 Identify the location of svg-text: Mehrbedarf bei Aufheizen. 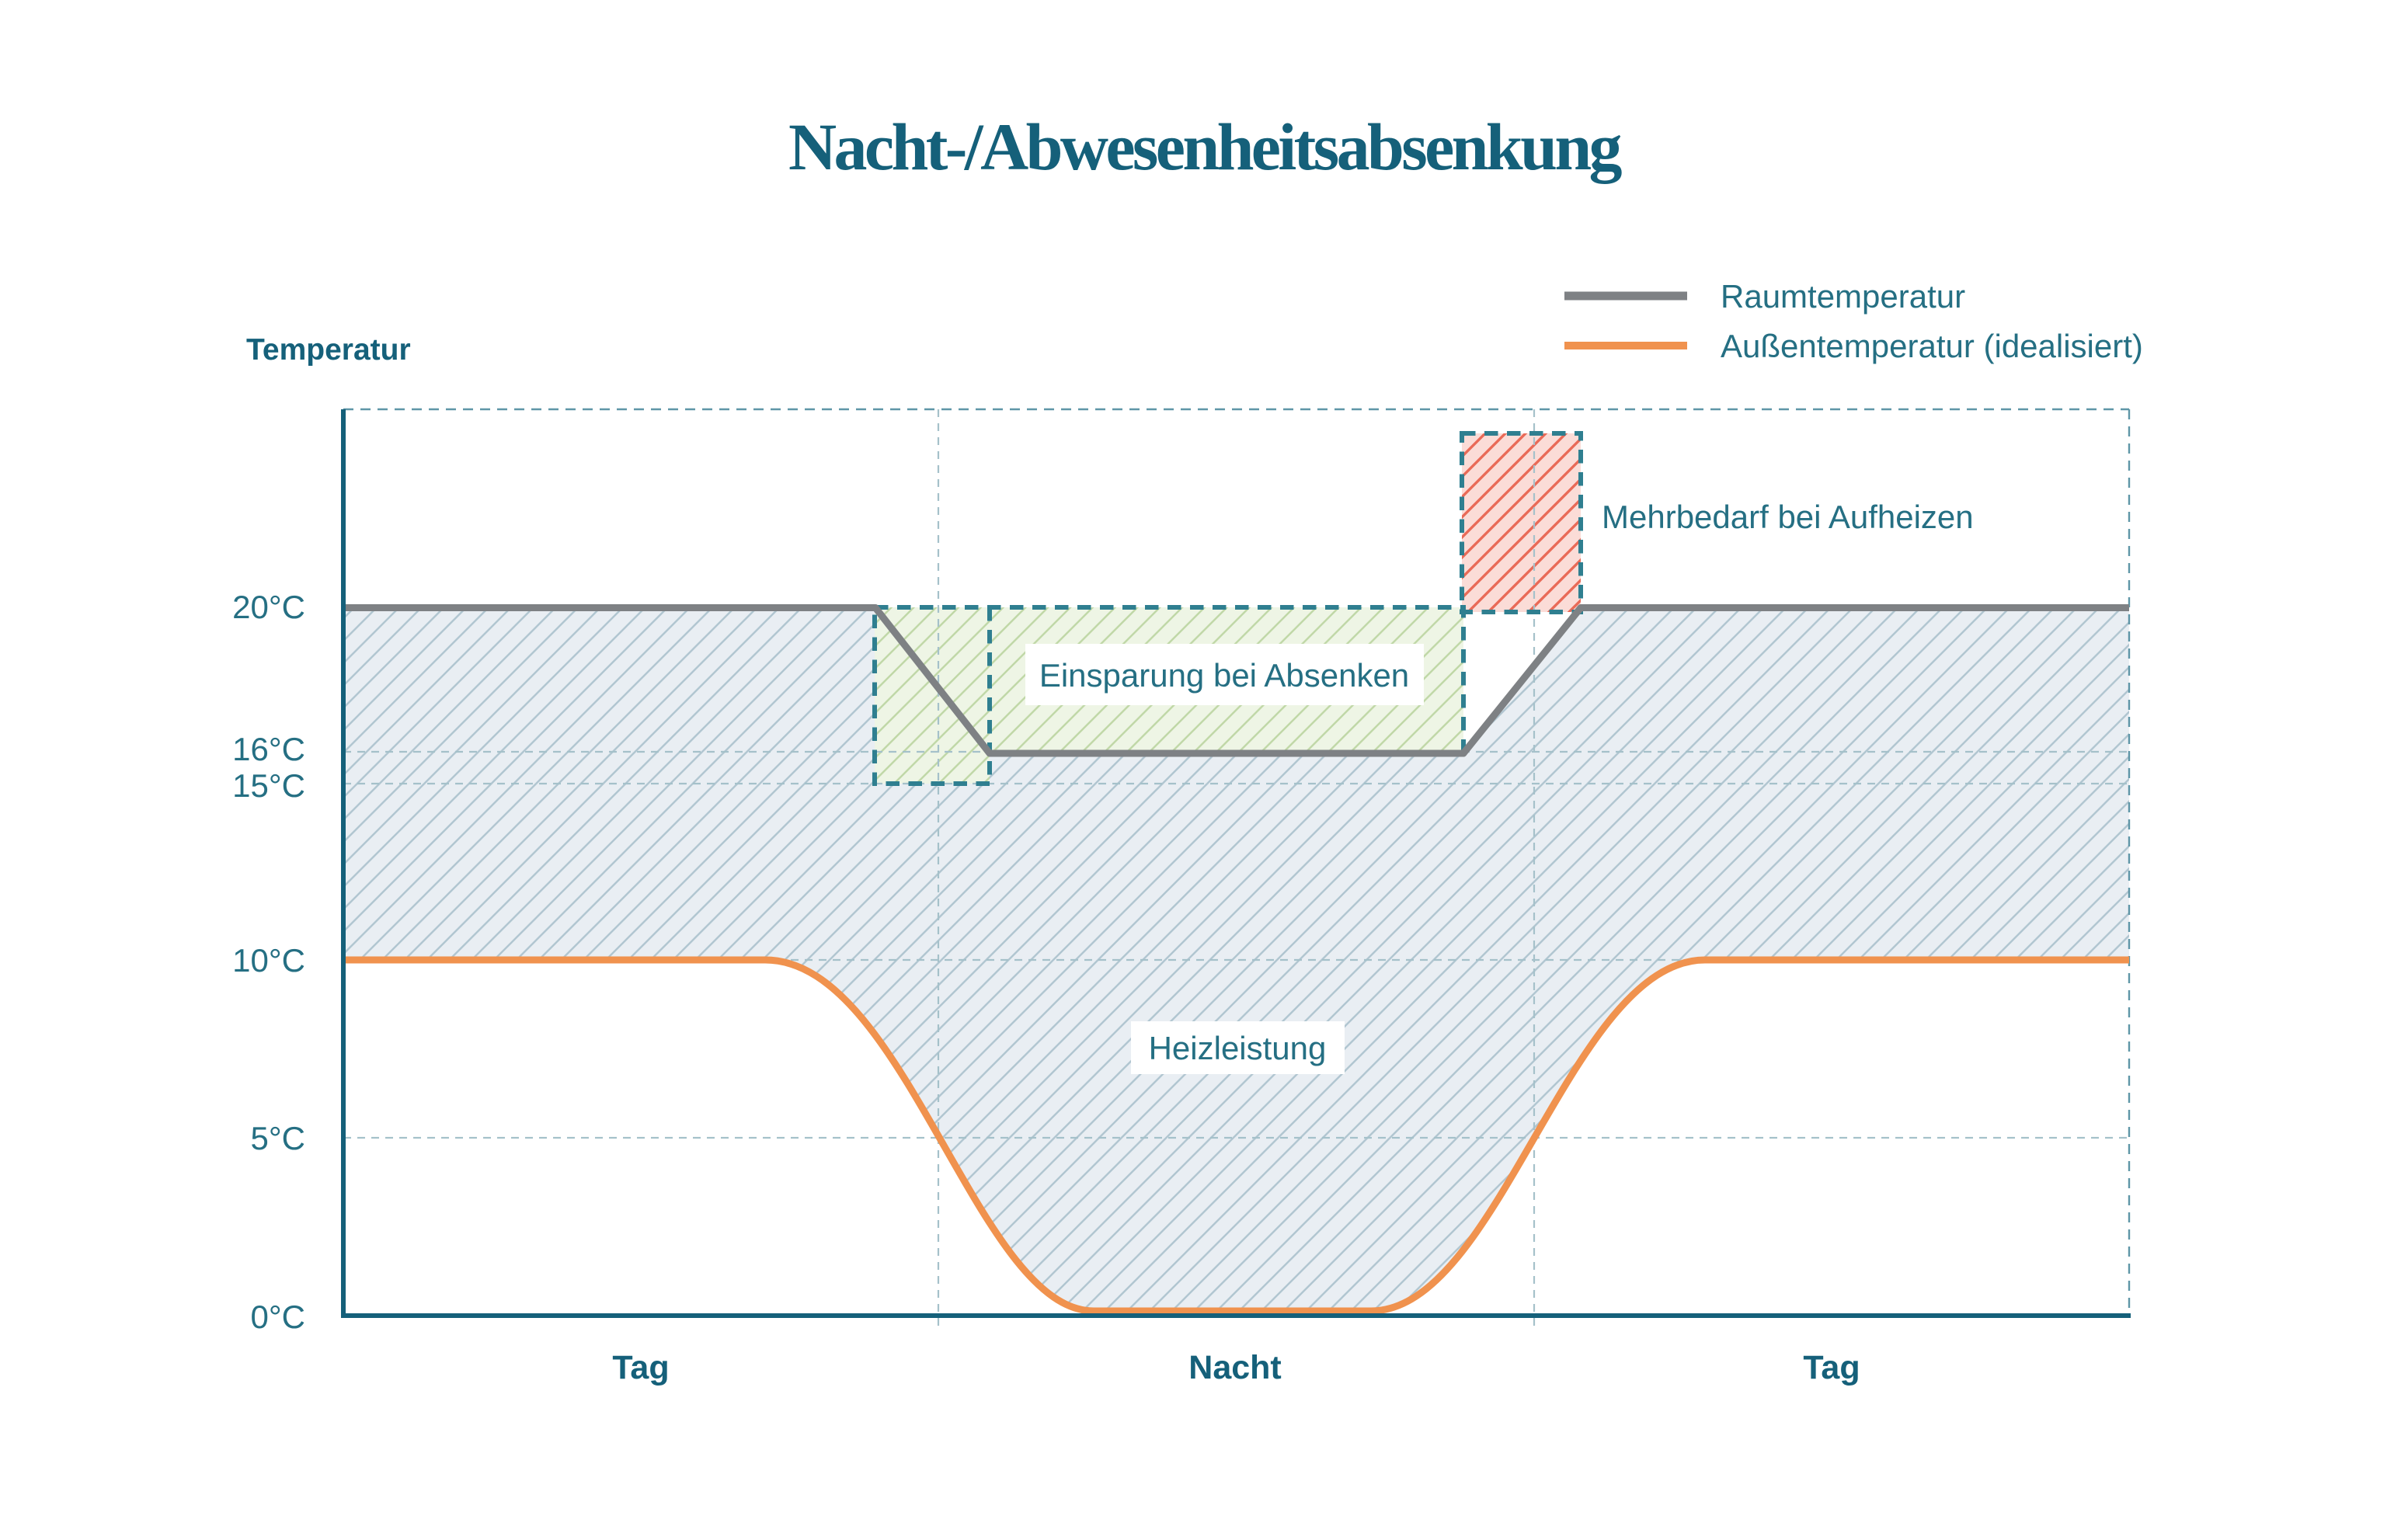
(1788, 517).